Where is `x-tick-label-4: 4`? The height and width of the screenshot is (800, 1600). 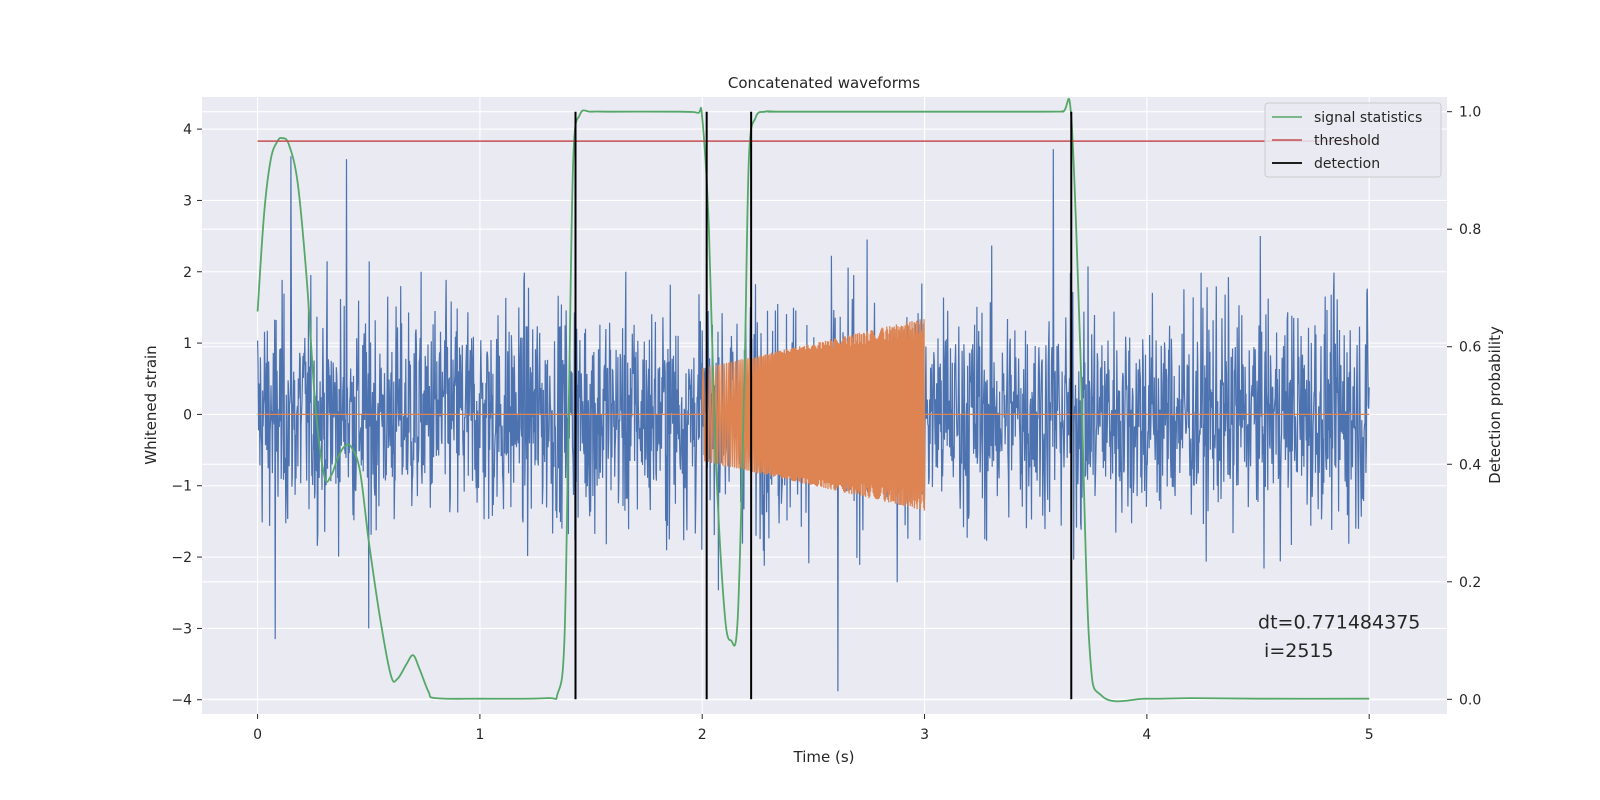
x-tick-label-4: 4 is located at coordinates (1146, 735).